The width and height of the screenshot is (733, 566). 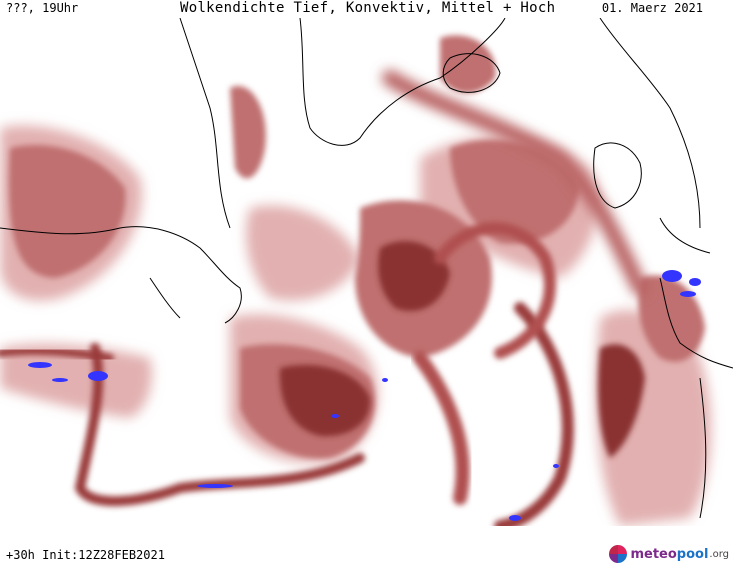 What do you see at coordinates (618, 554) in the screenshot?
I see `meteopool-logo-icon` at bounding box center [618, 554].